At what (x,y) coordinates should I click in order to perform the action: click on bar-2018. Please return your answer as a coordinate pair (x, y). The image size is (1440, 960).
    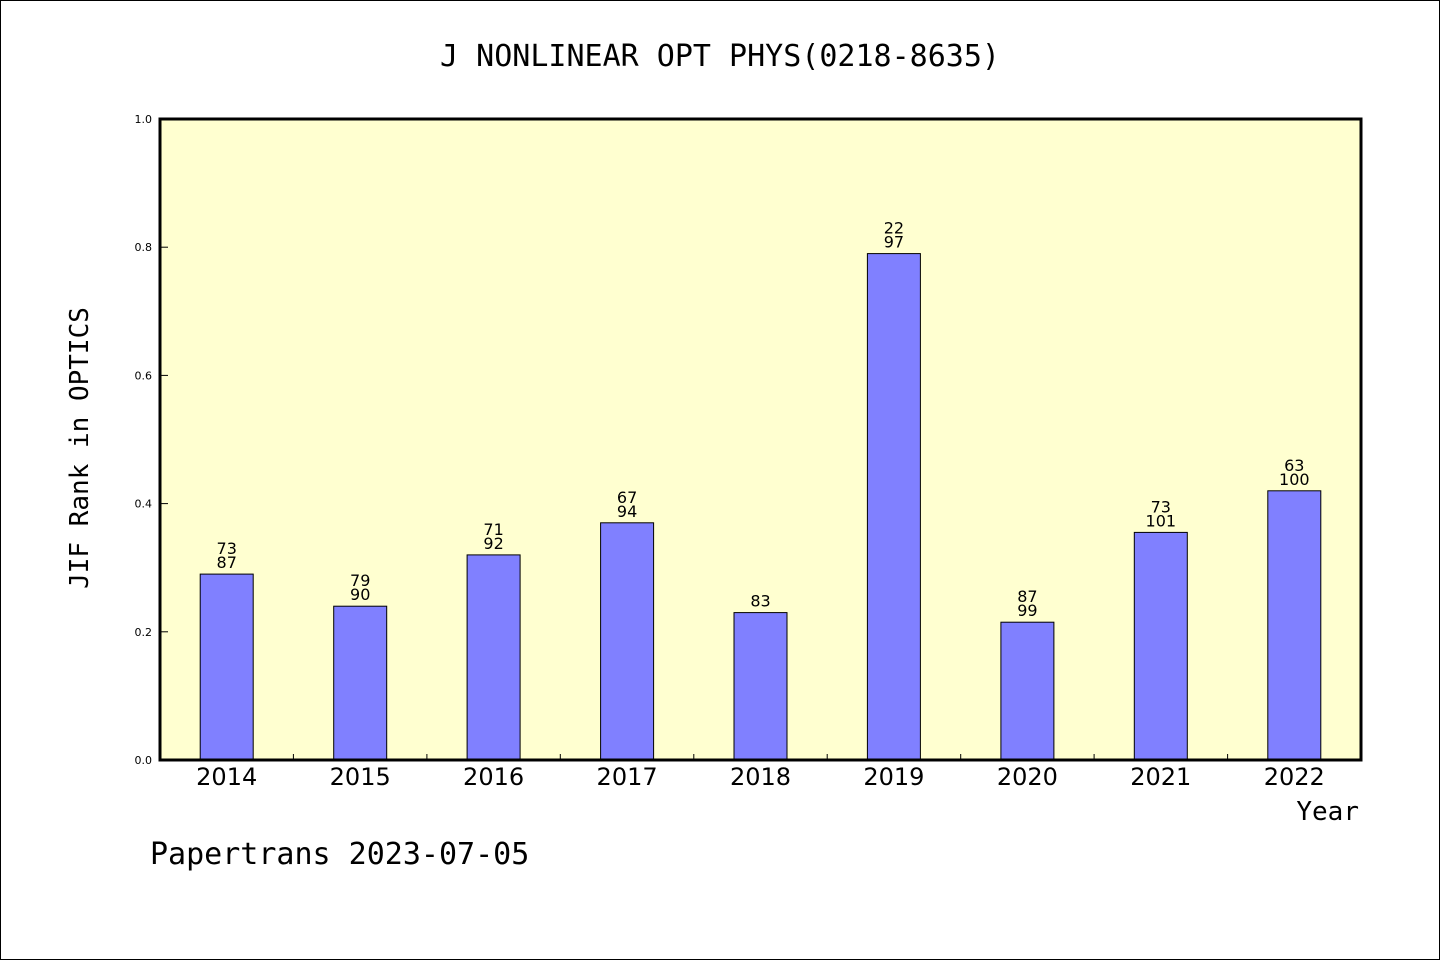
    Looking at the image, I should click on (760, 686).